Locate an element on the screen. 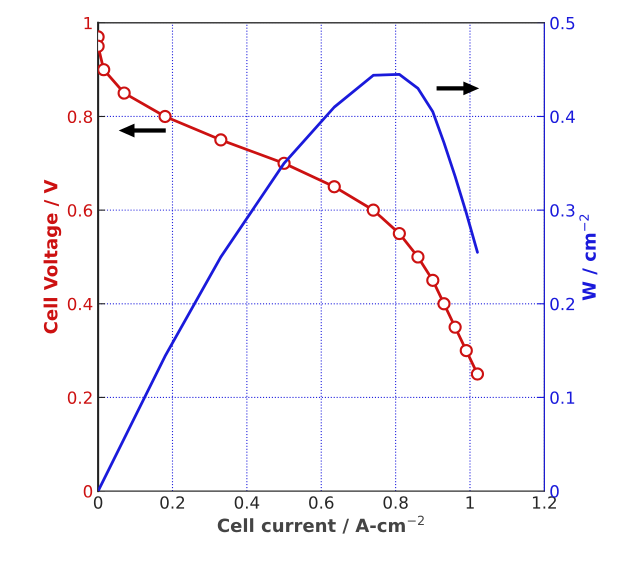  y-axis-title: Cell Voltage / V is located at coordinates (53, 257).